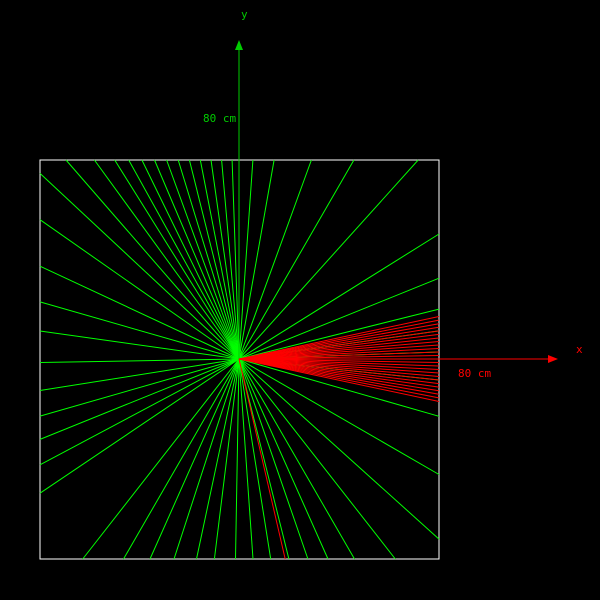 This screenshot has width=600, height=600. Describe the element at coordinates (579, 349) in the screenshot. I see `x-axis-name: x` at that location.